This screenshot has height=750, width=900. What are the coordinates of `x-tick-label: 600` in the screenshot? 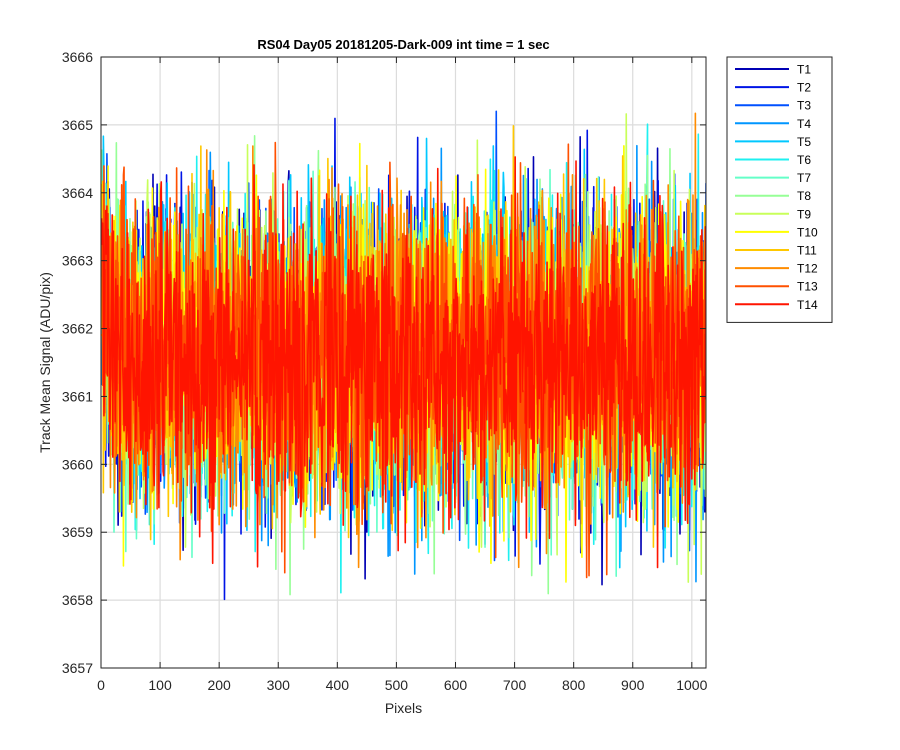 It's located at (456, 685).